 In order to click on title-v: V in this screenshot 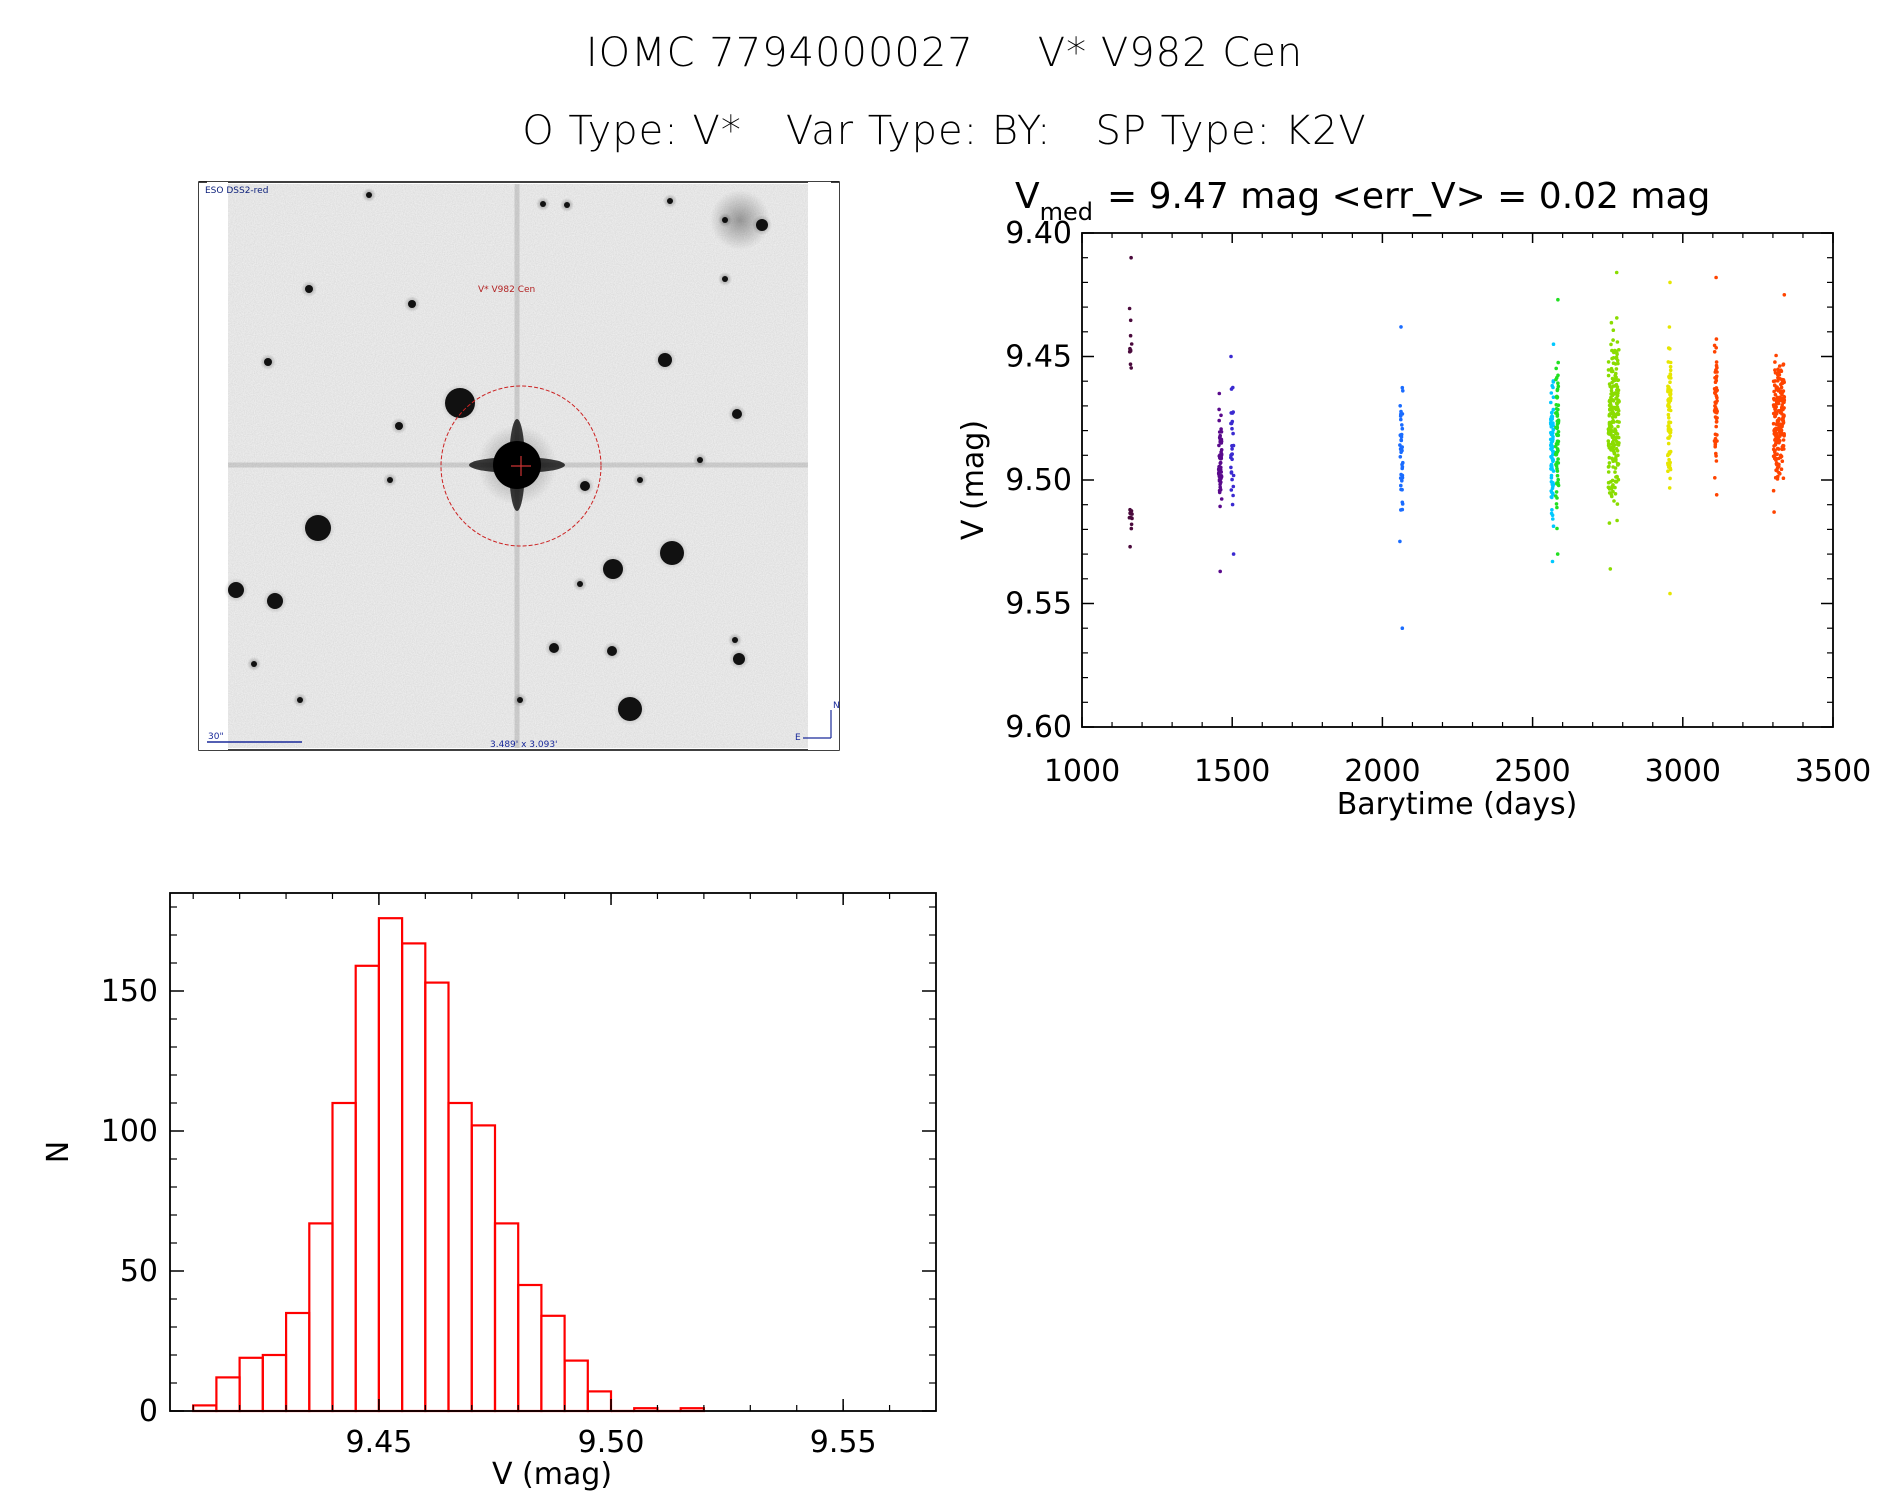, I will do `click(1027, 196)`.